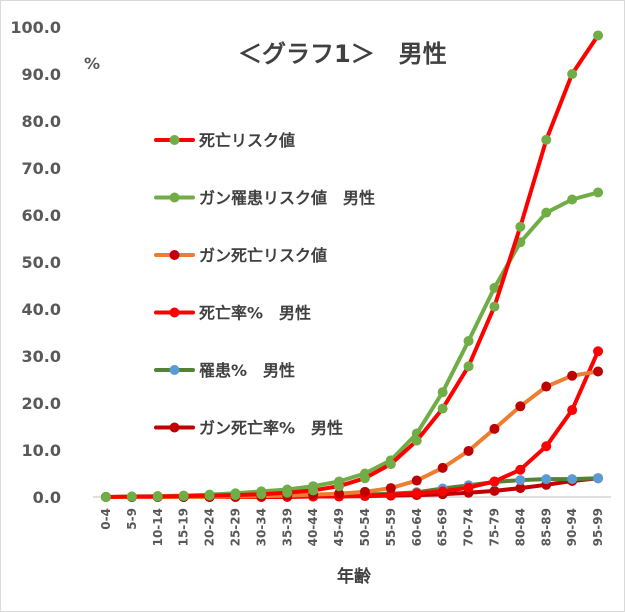 Image resolution: width=625 pixels, height=612 pixels. Describe the element at coordinates (261, 527) in the screenshot. I see `x-tick-label: 30-34` at that location.